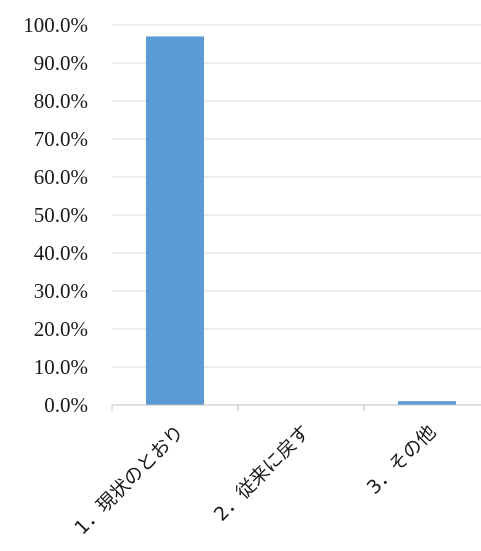 This screenshot has width=481, height=551. I want to click on x-tick-label: 2．従来に戻す, so click(262, 473).